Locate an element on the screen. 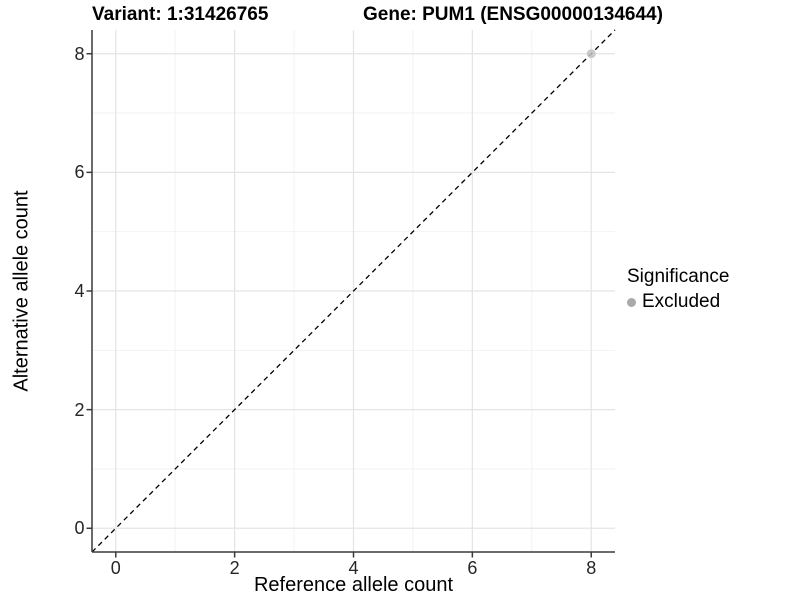  y-tick-label: 4 is located at coordinates (79, 291).